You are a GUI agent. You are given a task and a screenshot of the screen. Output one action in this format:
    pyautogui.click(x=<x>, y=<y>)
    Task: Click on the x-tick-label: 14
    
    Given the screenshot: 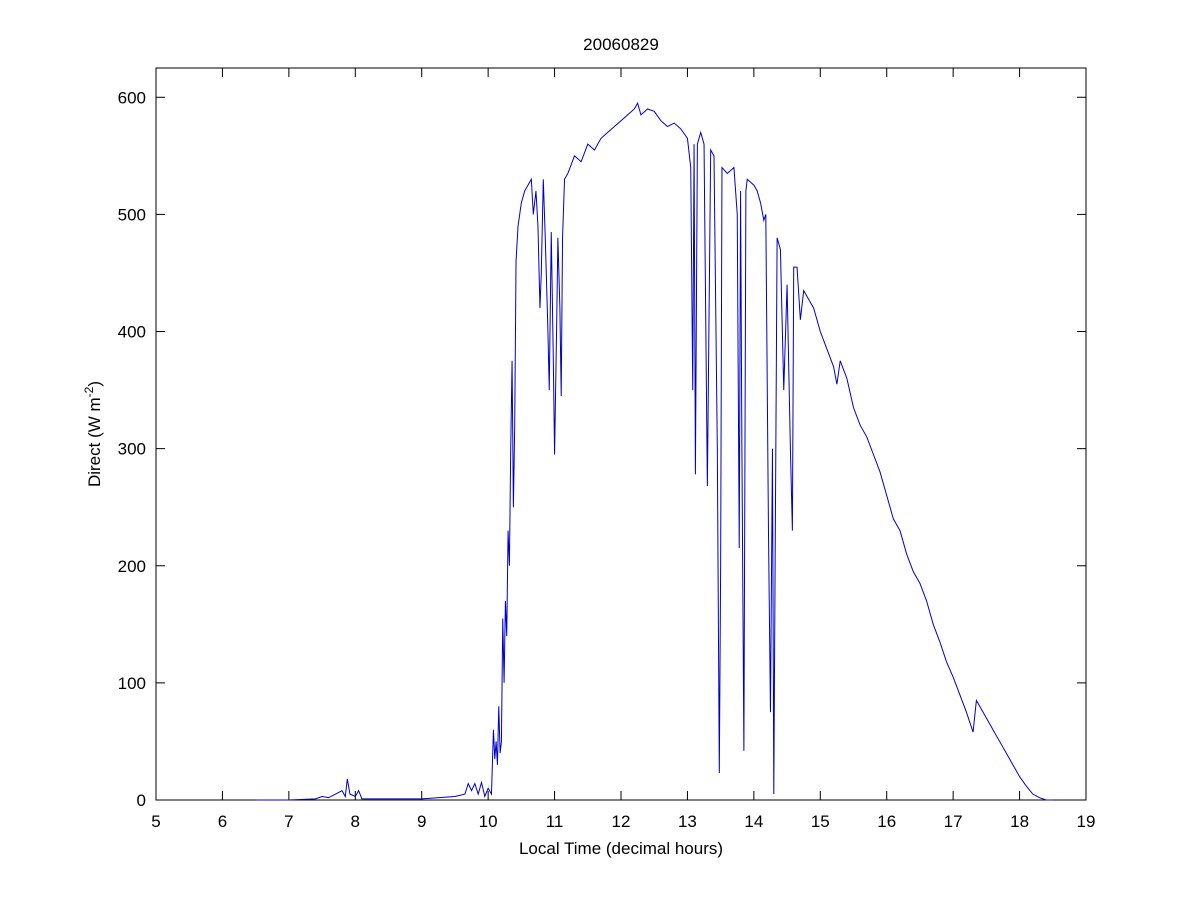 What is the action you would take?
    pyautogui.click(x=753, y=821)
    